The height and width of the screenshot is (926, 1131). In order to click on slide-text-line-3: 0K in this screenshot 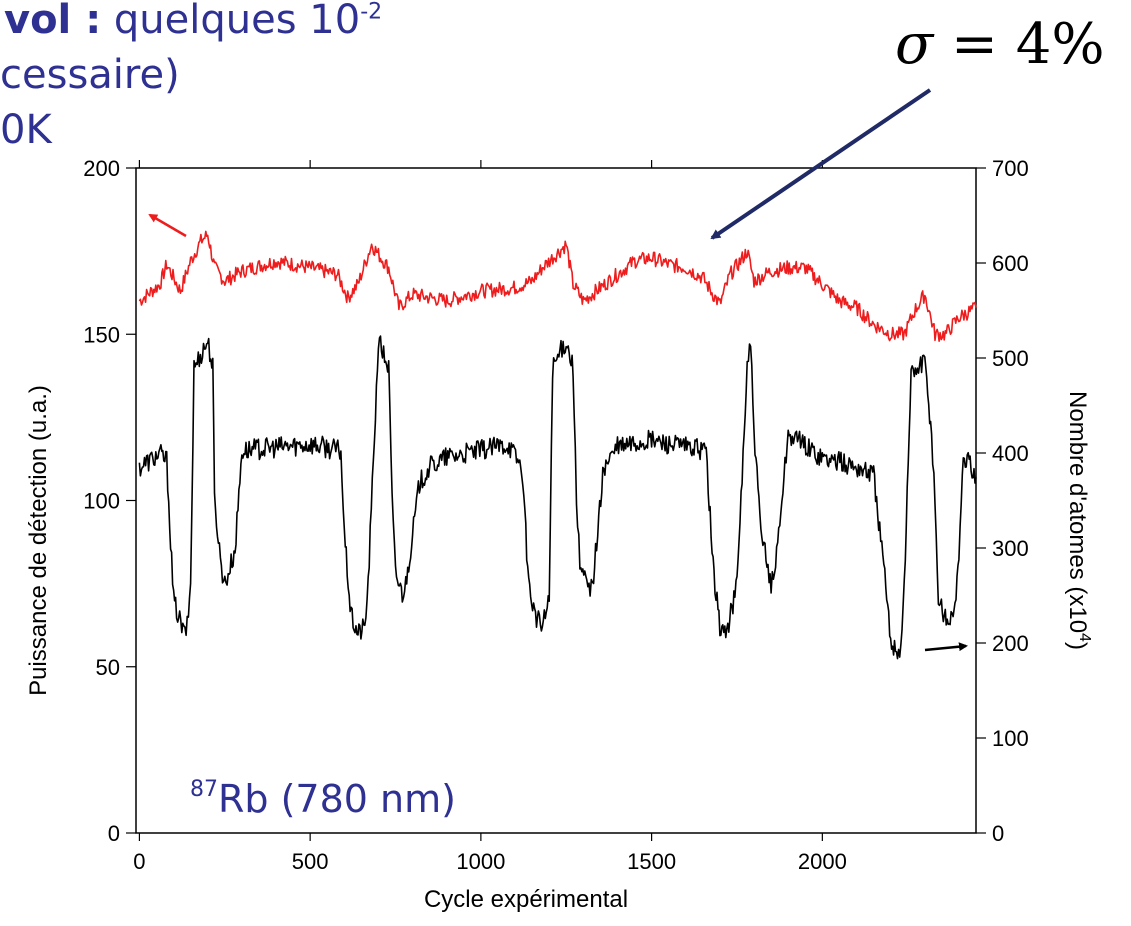, I will do `click(26, 130)`.